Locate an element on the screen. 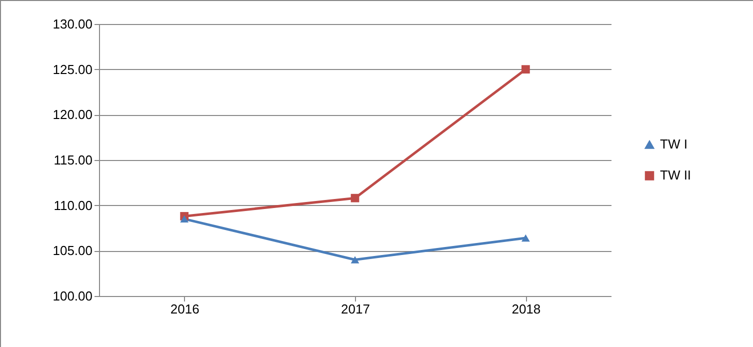 This screenshot has width=753, height=347. y-tick-label: 120.00 is located at coordinates (72, 114).